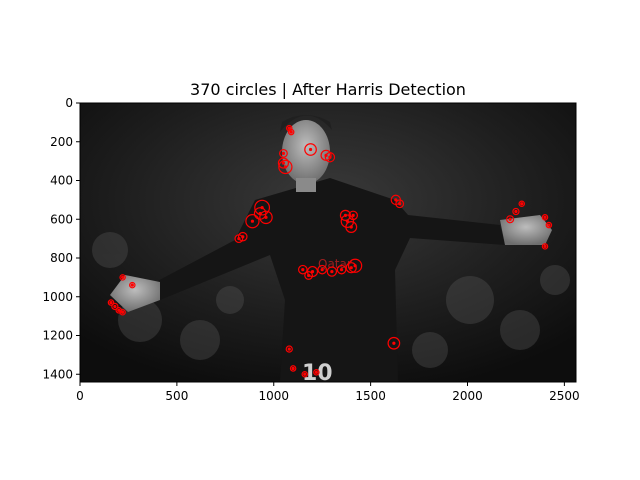 The height and width of the screenshot is (480, 640). Describe the element at coordinates (467, 396) in the screenshot. I see `x-tick-label: 2000` at that location.